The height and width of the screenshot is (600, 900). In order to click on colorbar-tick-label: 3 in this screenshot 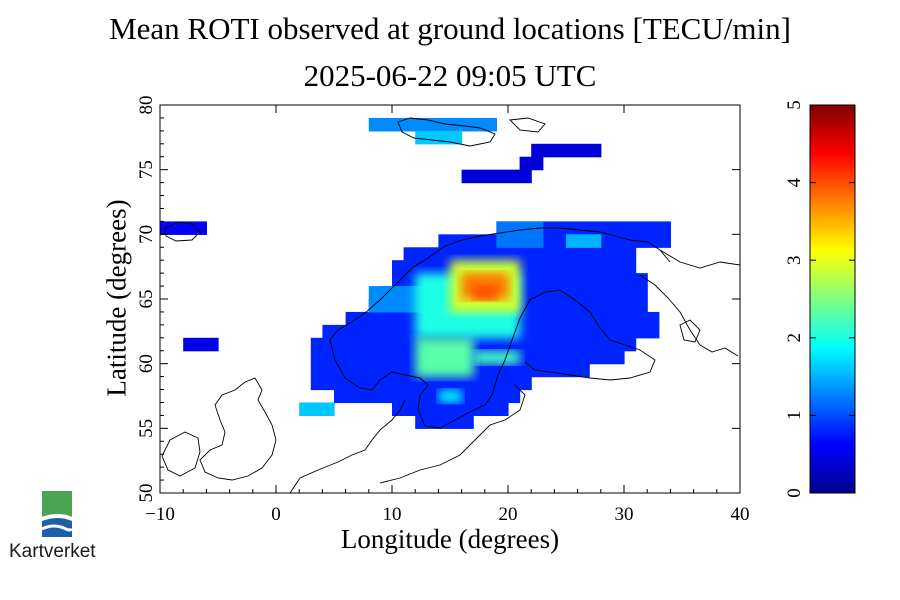, I will do `click(794, 260)`.